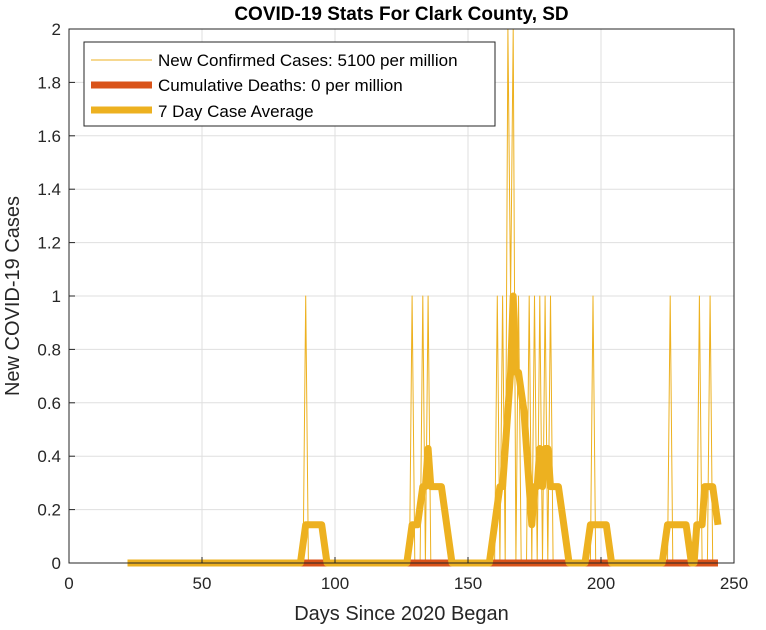  Describe the element at coordinates (308, 60) in the screenshot. I see `legend-label-new-cases: New Confirmed Cases: 5100 per million` at that location.